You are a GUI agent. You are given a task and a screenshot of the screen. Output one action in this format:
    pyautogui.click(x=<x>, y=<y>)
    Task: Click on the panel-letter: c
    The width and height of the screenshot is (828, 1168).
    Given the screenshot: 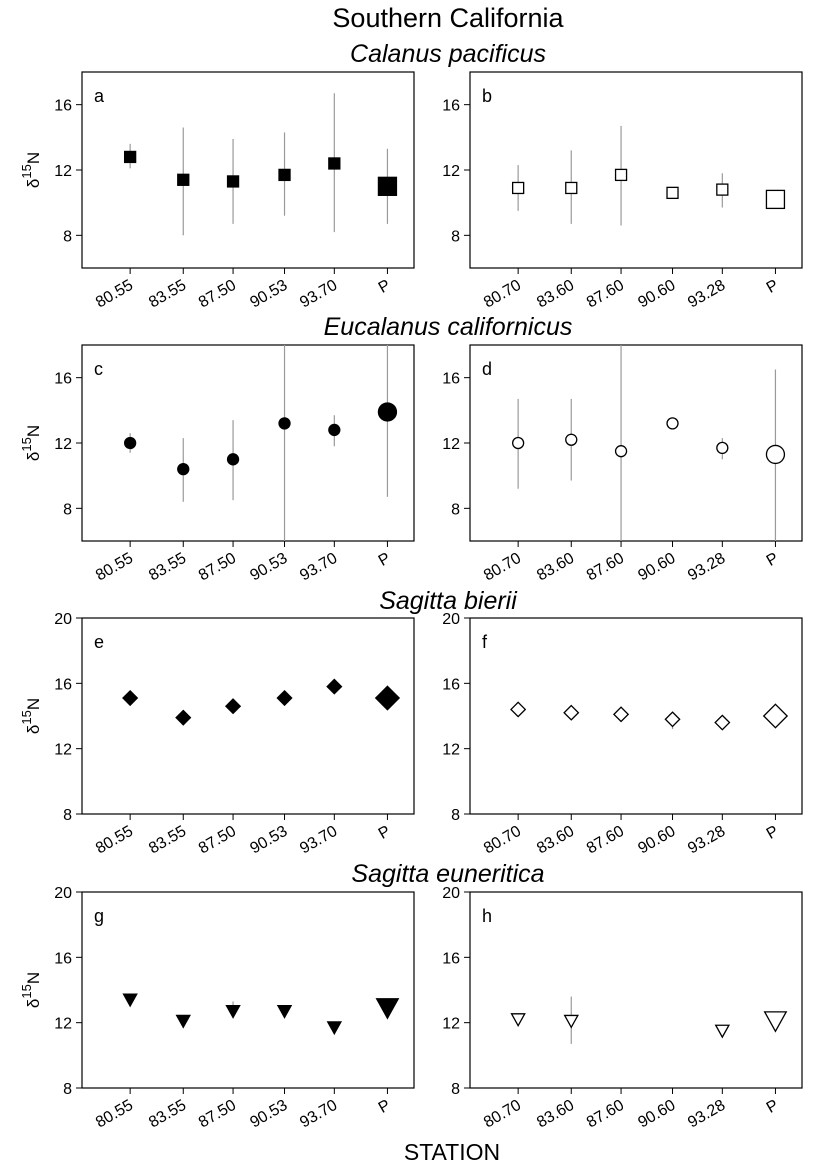 What is the action you would take?
    pyautogui.click(x=98, y=369)
    